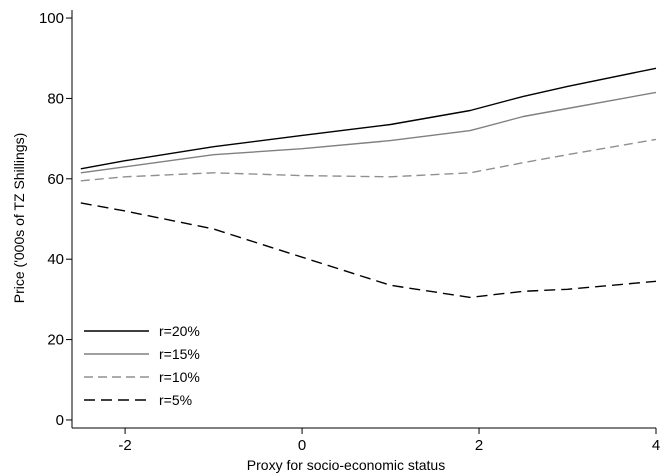 This screenshot has height=476, width=662. Describe the element at coordinates (124, 445) in the screenshot. I see `x-tick-label: -2` at that location.